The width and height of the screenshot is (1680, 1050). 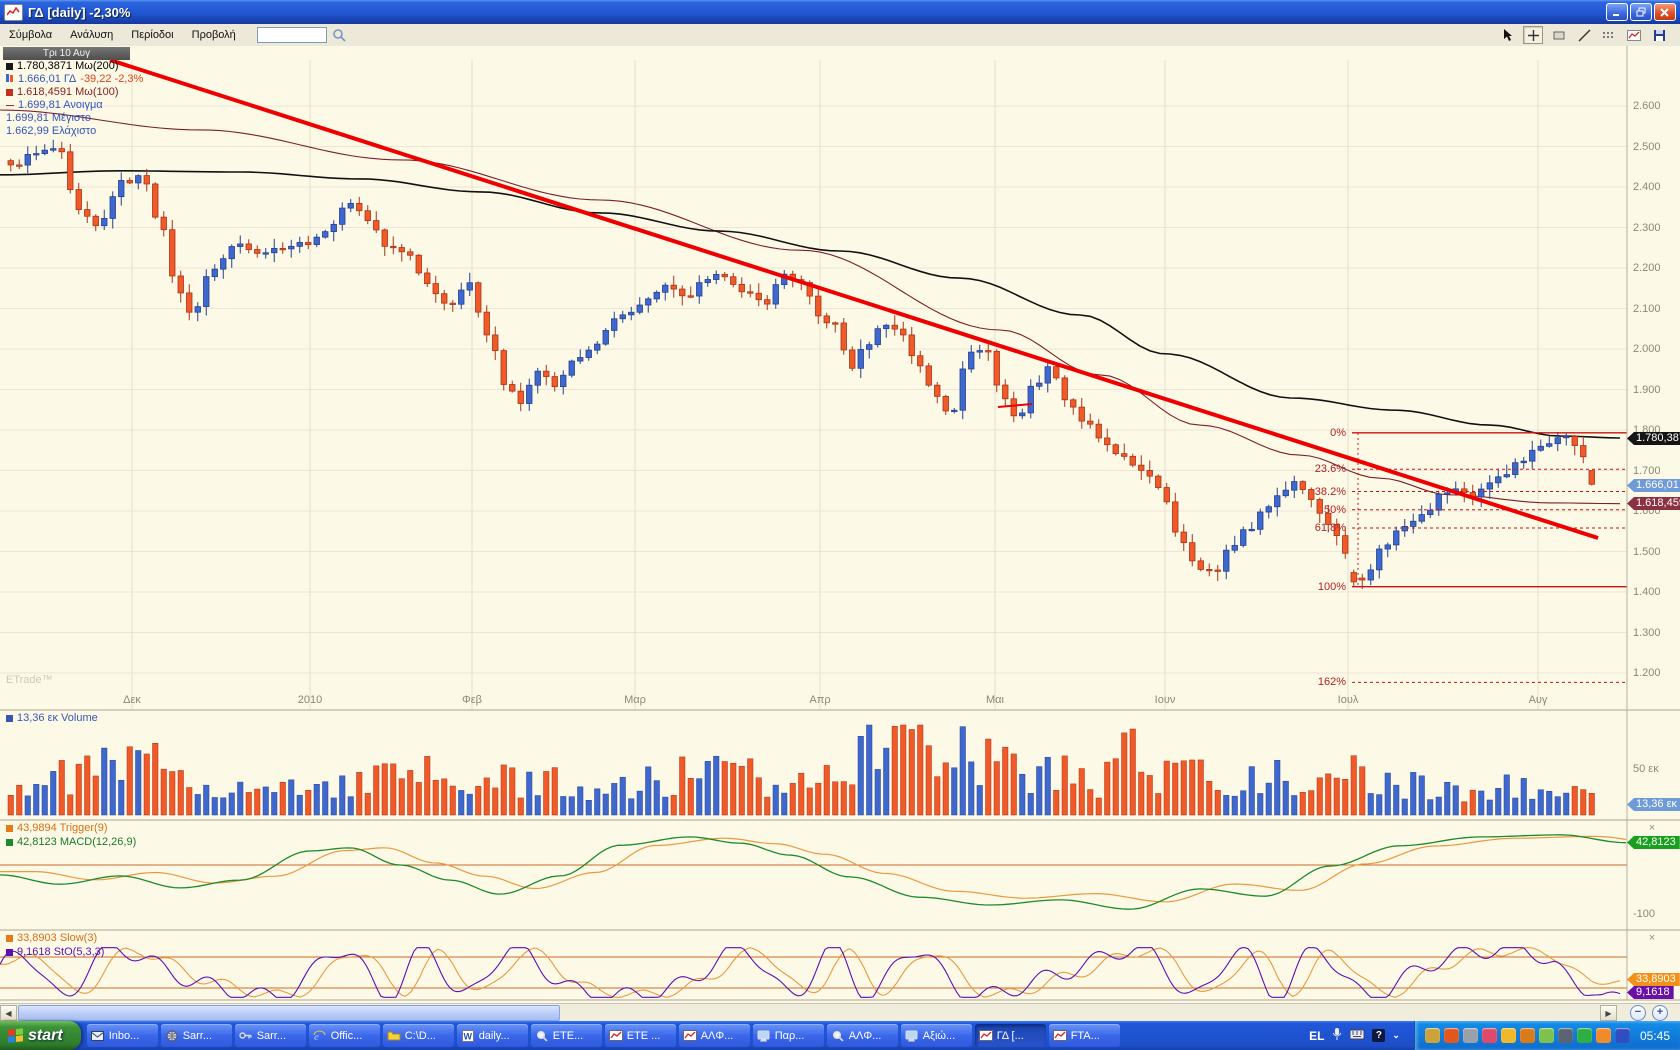 What do you see at coordinates (1665, 12) in the screenshot?
I see `close-button` at bounding box center [1665, 12].